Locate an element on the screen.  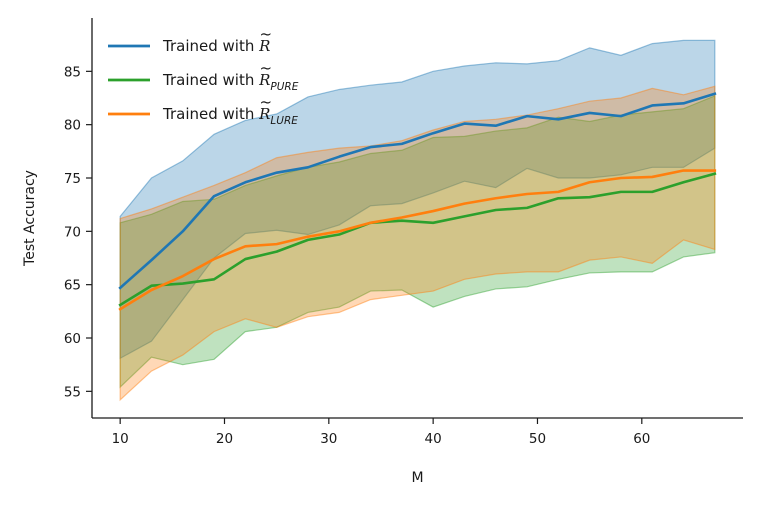
y-tick-label: 80 is located at coordinates (72, 126).